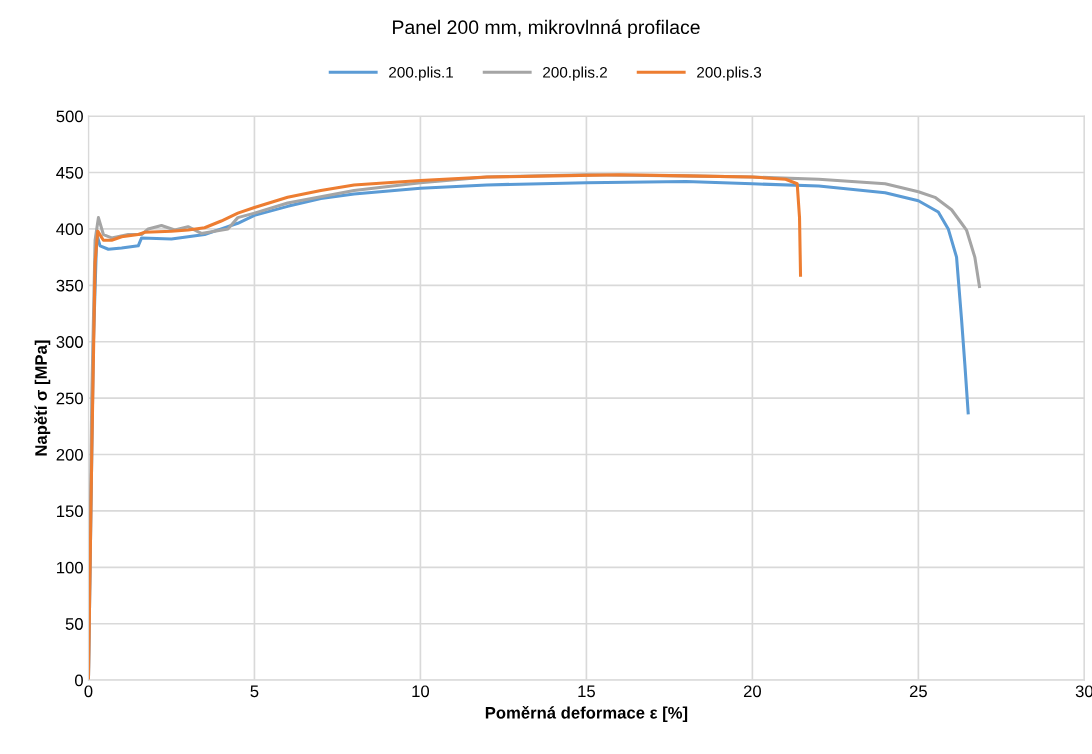 Image resolution: width=1092 pixels, height=754 pixels. What do you see at coordinates (78, 680) in the screenshot?
I see `y-tick-label: 0` at bounding box center [78, 680].